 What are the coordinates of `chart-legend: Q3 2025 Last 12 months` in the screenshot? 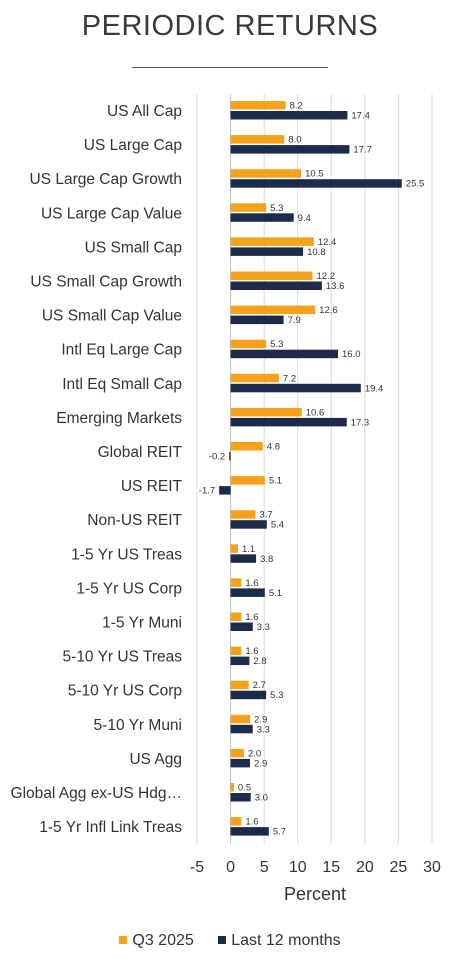 It's located at (230, 941).